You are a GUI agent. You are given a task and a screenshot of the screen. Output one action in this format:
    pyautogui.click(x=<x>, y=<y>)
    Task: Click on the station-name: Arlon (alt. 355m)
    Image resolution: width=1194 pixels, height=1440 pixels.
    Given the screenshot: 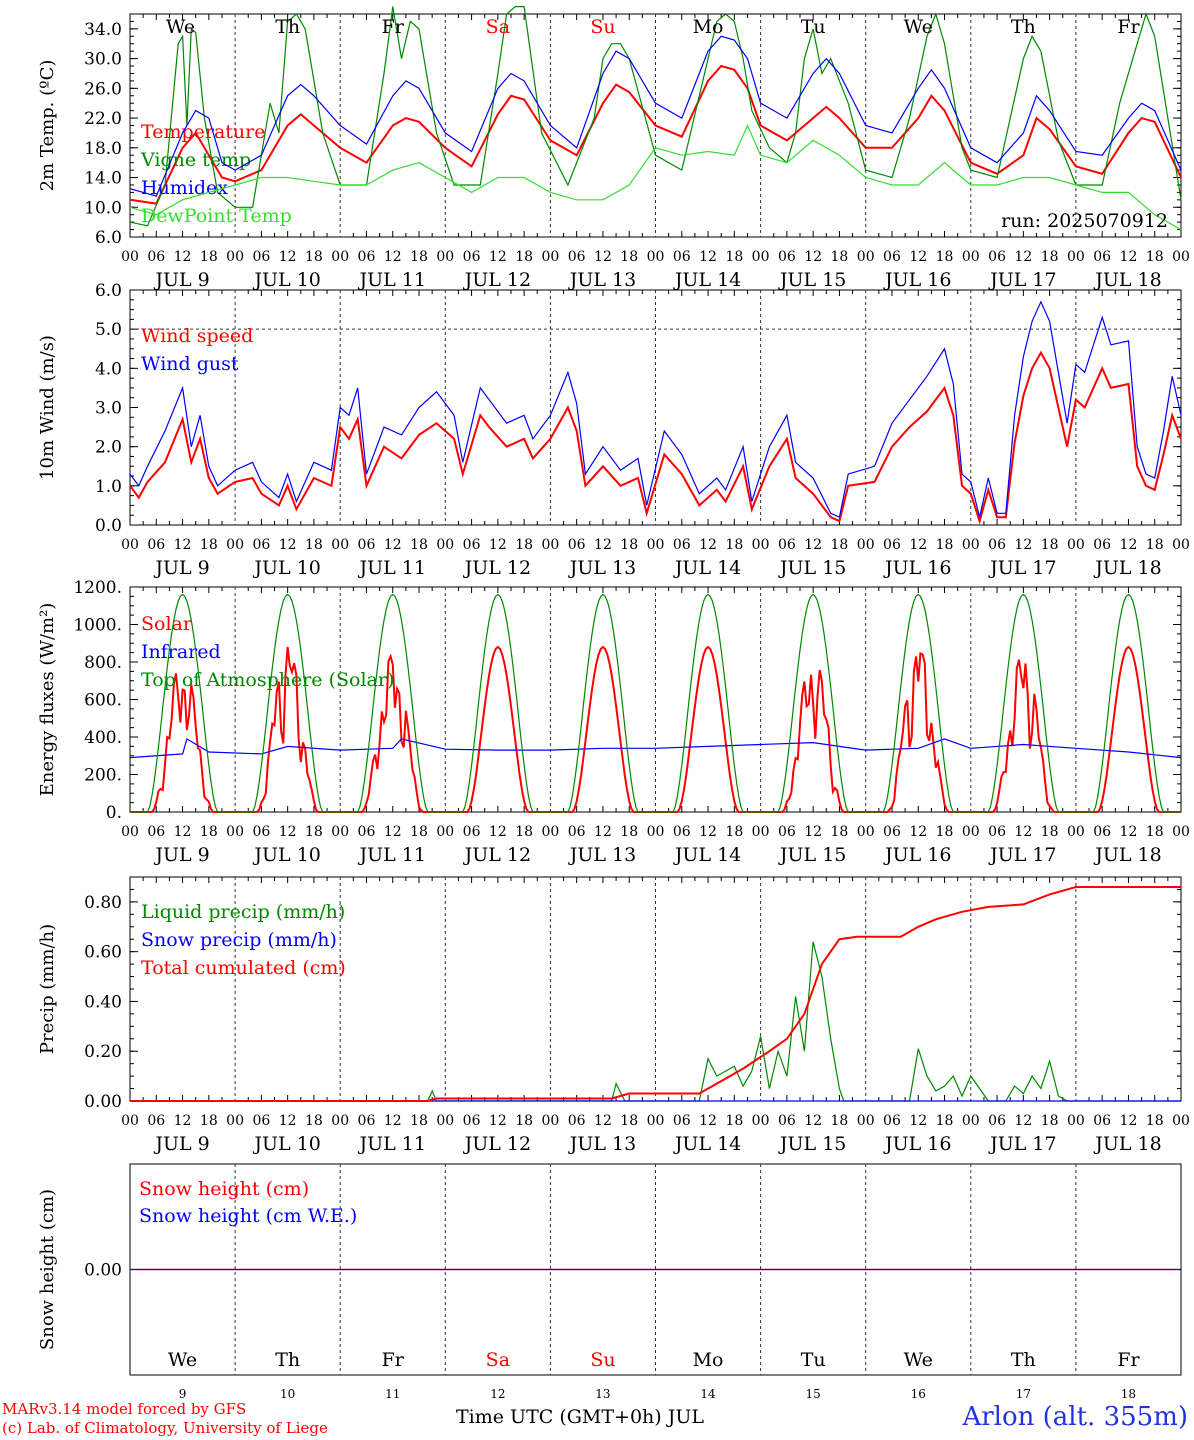 What is the action you would take?
    pyautogui.click(x=1075, y=1417)
    